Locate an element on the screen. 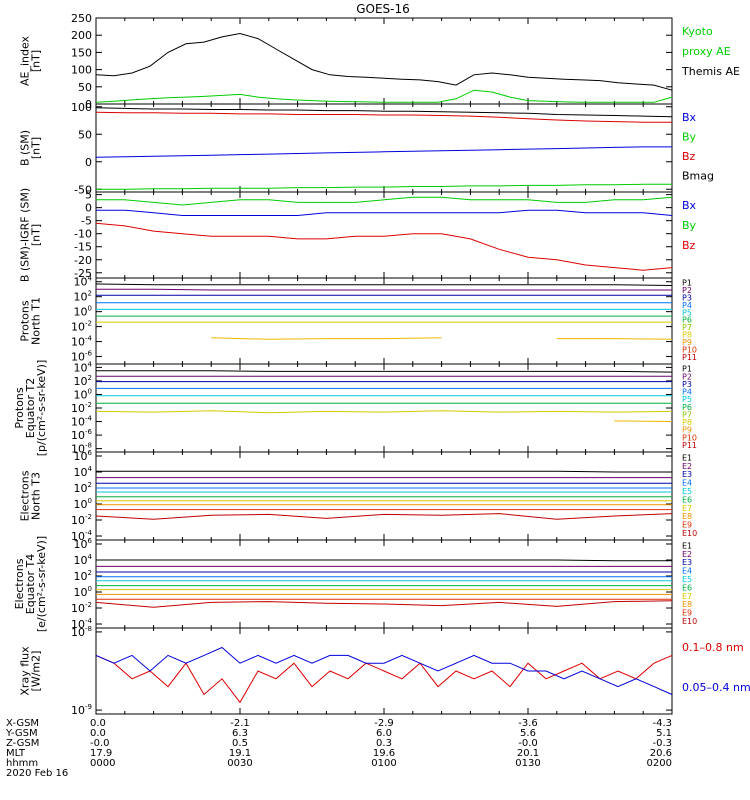 This screenshot has width=750, height=800. legend-entry: Themis AE is located at coordinates (710, 71).